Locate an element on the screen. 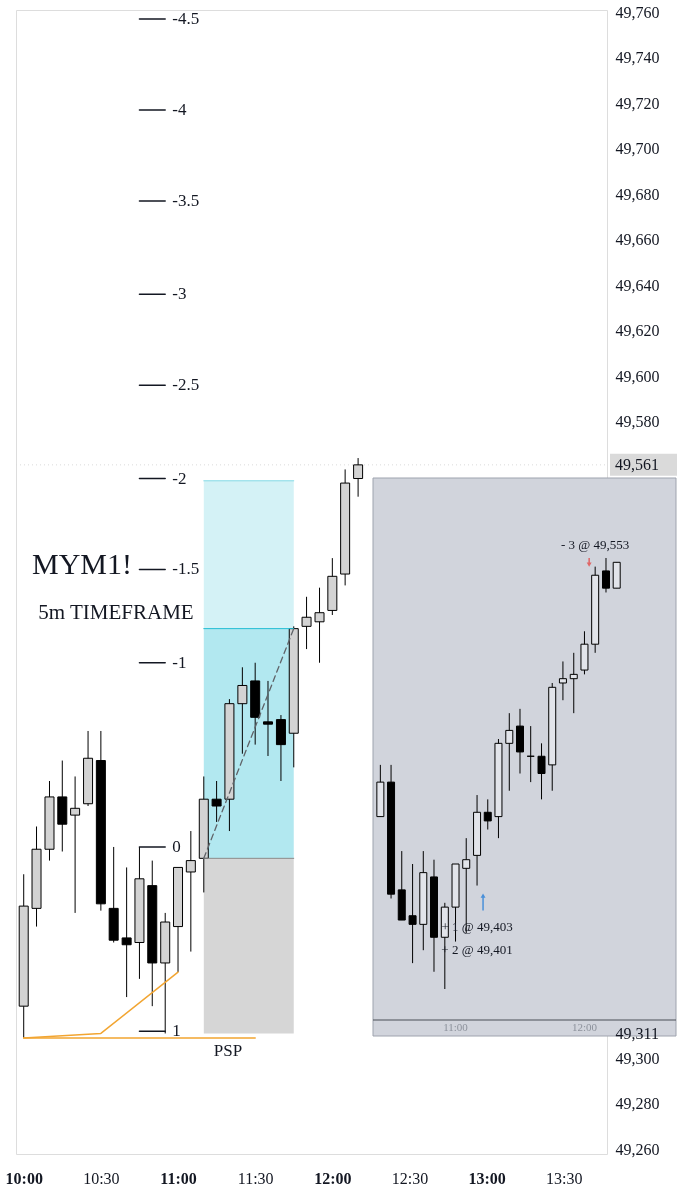 This screenshot has width=680, height=1199. annotation: - 3 @ 49,553 is located at coordinates (595, 544).